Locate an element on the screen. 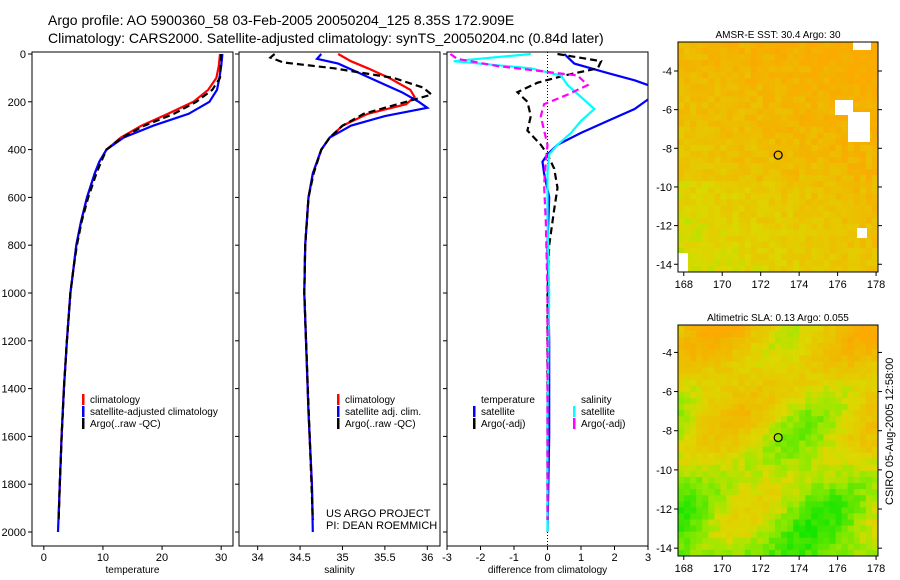 The image size is (900, 580). legend-swatch is located at coordinates (474, 423).